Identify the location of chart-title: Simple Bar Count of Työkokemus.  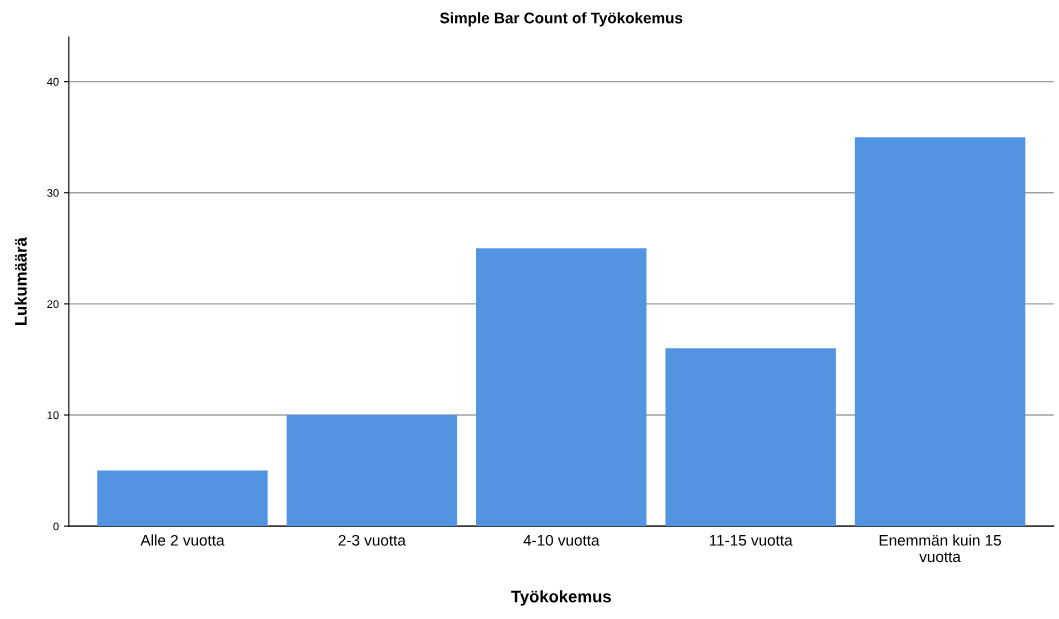
(561, 19).